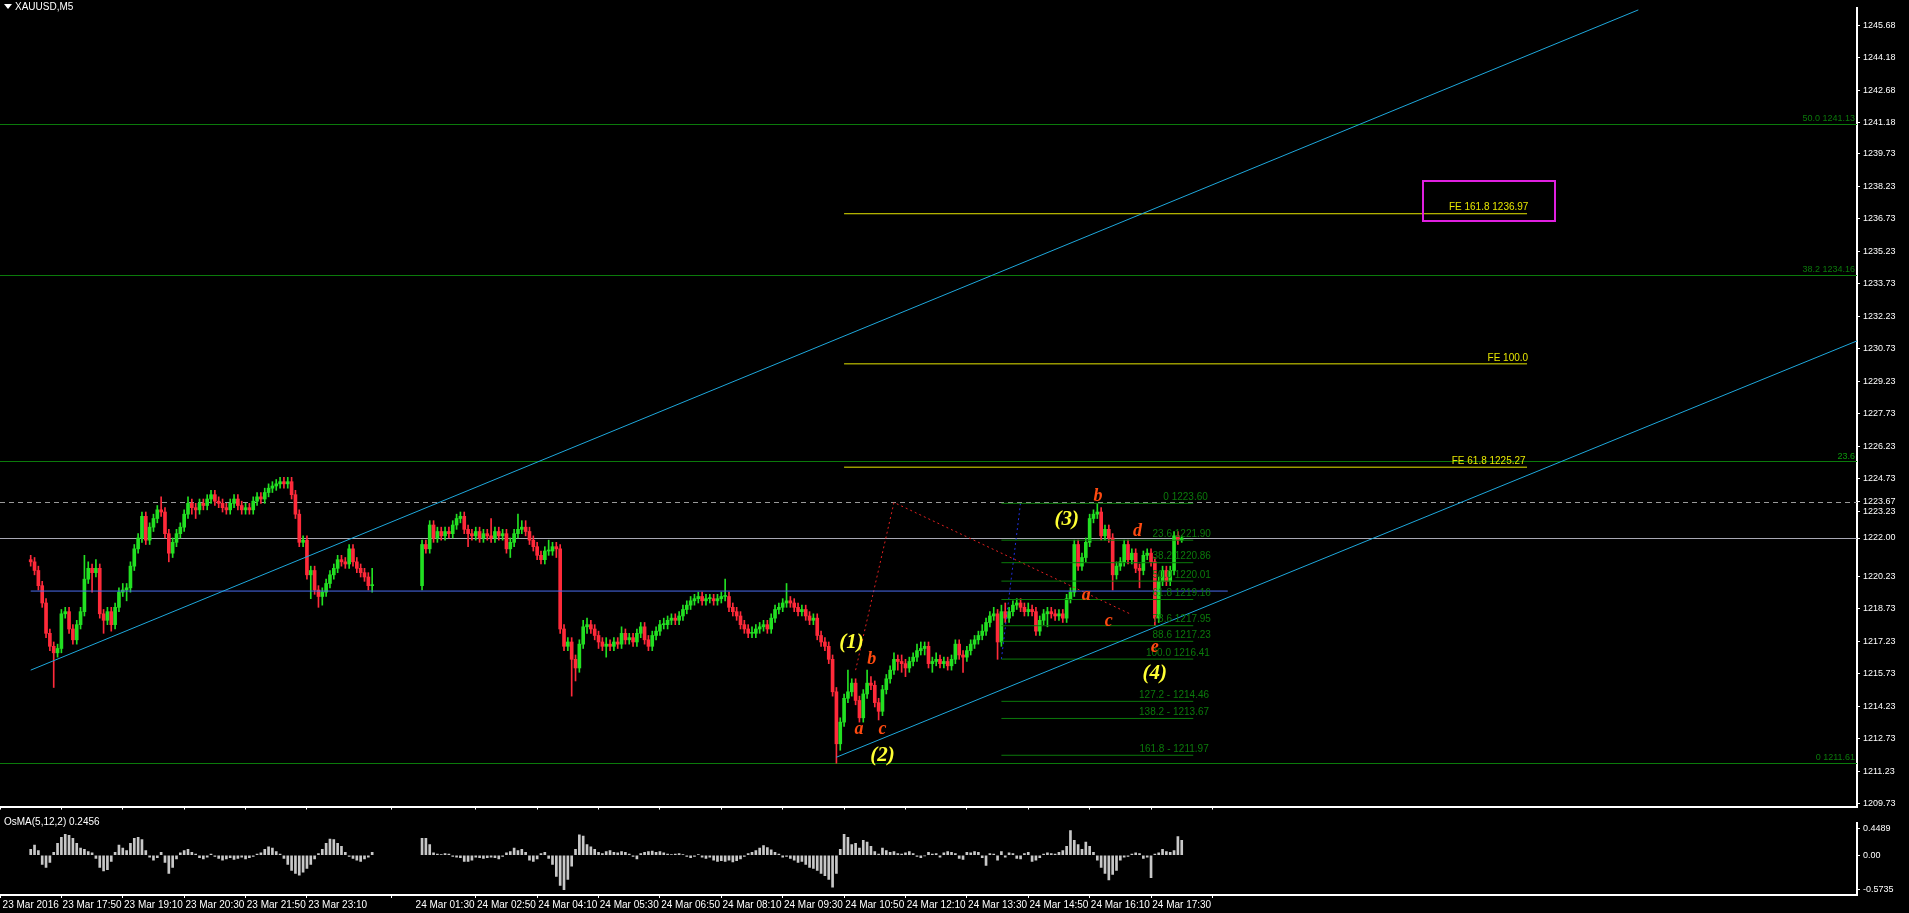  I want to click on y-tick-label: 1212.73, so click(1879, 738).